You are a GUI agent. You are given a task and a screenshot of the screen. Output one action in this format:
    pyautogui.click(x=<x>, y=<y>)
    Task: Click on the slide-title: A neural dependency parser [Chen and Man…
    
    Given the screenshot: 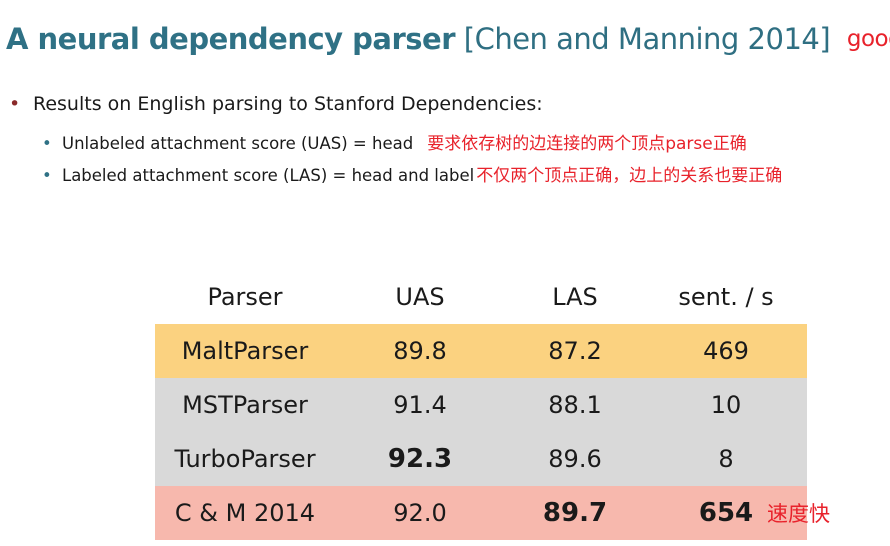 What is the action you would take?
    pyautogui.click(x=448, y=39)
    